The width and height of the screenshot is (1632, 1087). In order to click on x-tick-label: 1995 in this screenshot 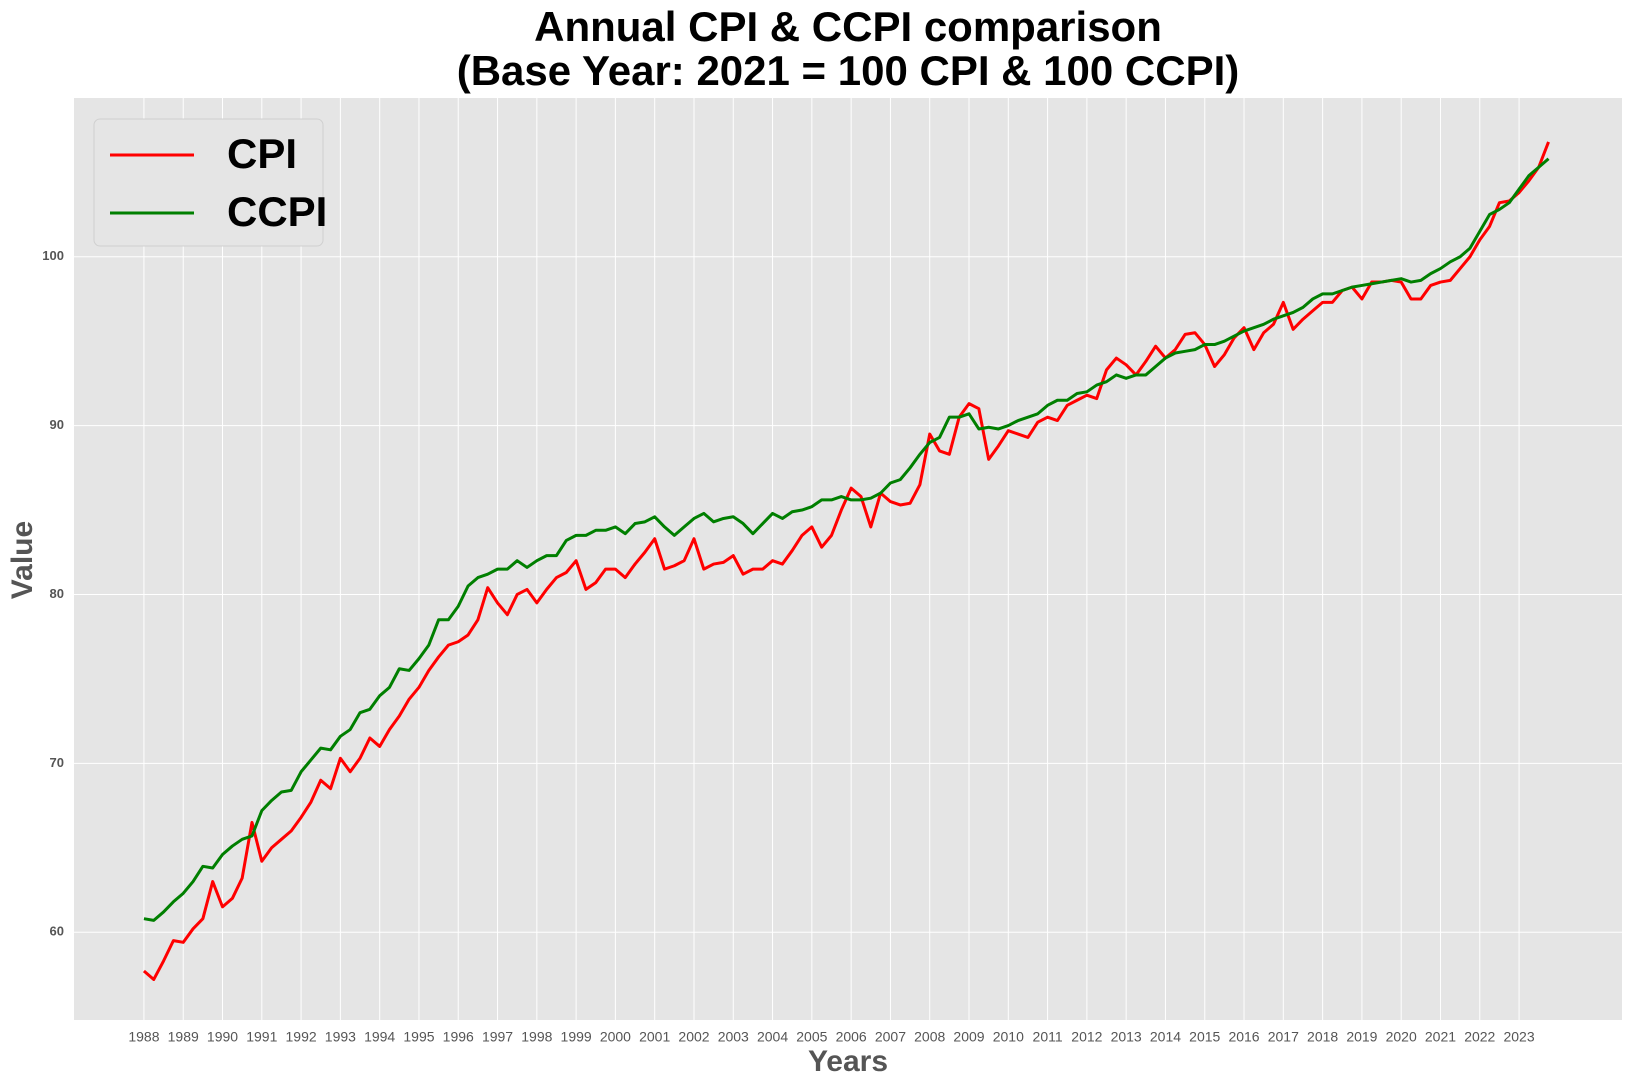, I will do `click(418, 1037)`.